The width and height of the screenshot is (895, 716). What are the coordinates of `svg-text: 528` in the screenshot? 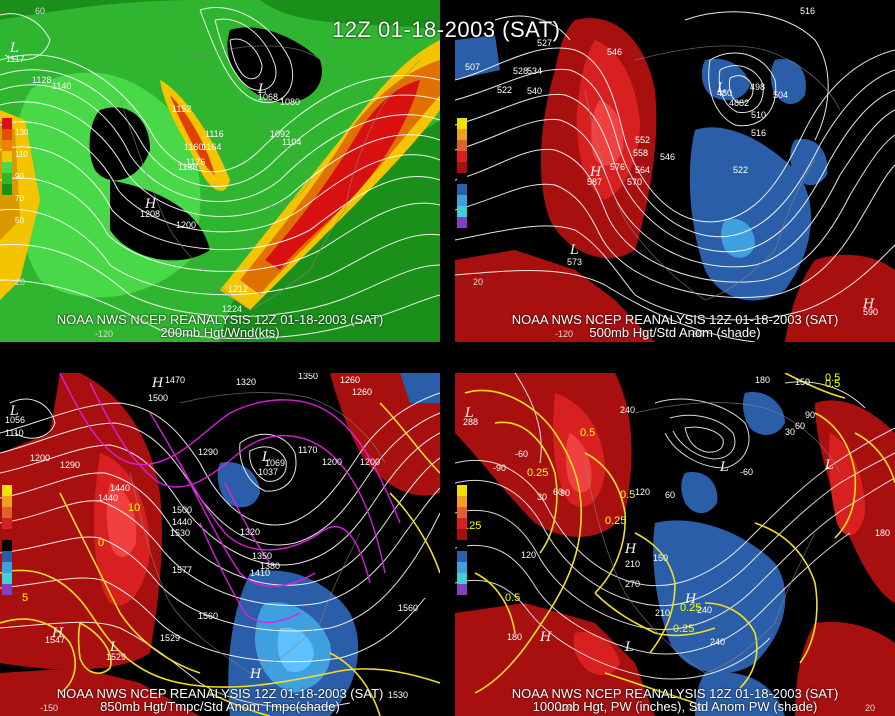 It's located at (520, 71).